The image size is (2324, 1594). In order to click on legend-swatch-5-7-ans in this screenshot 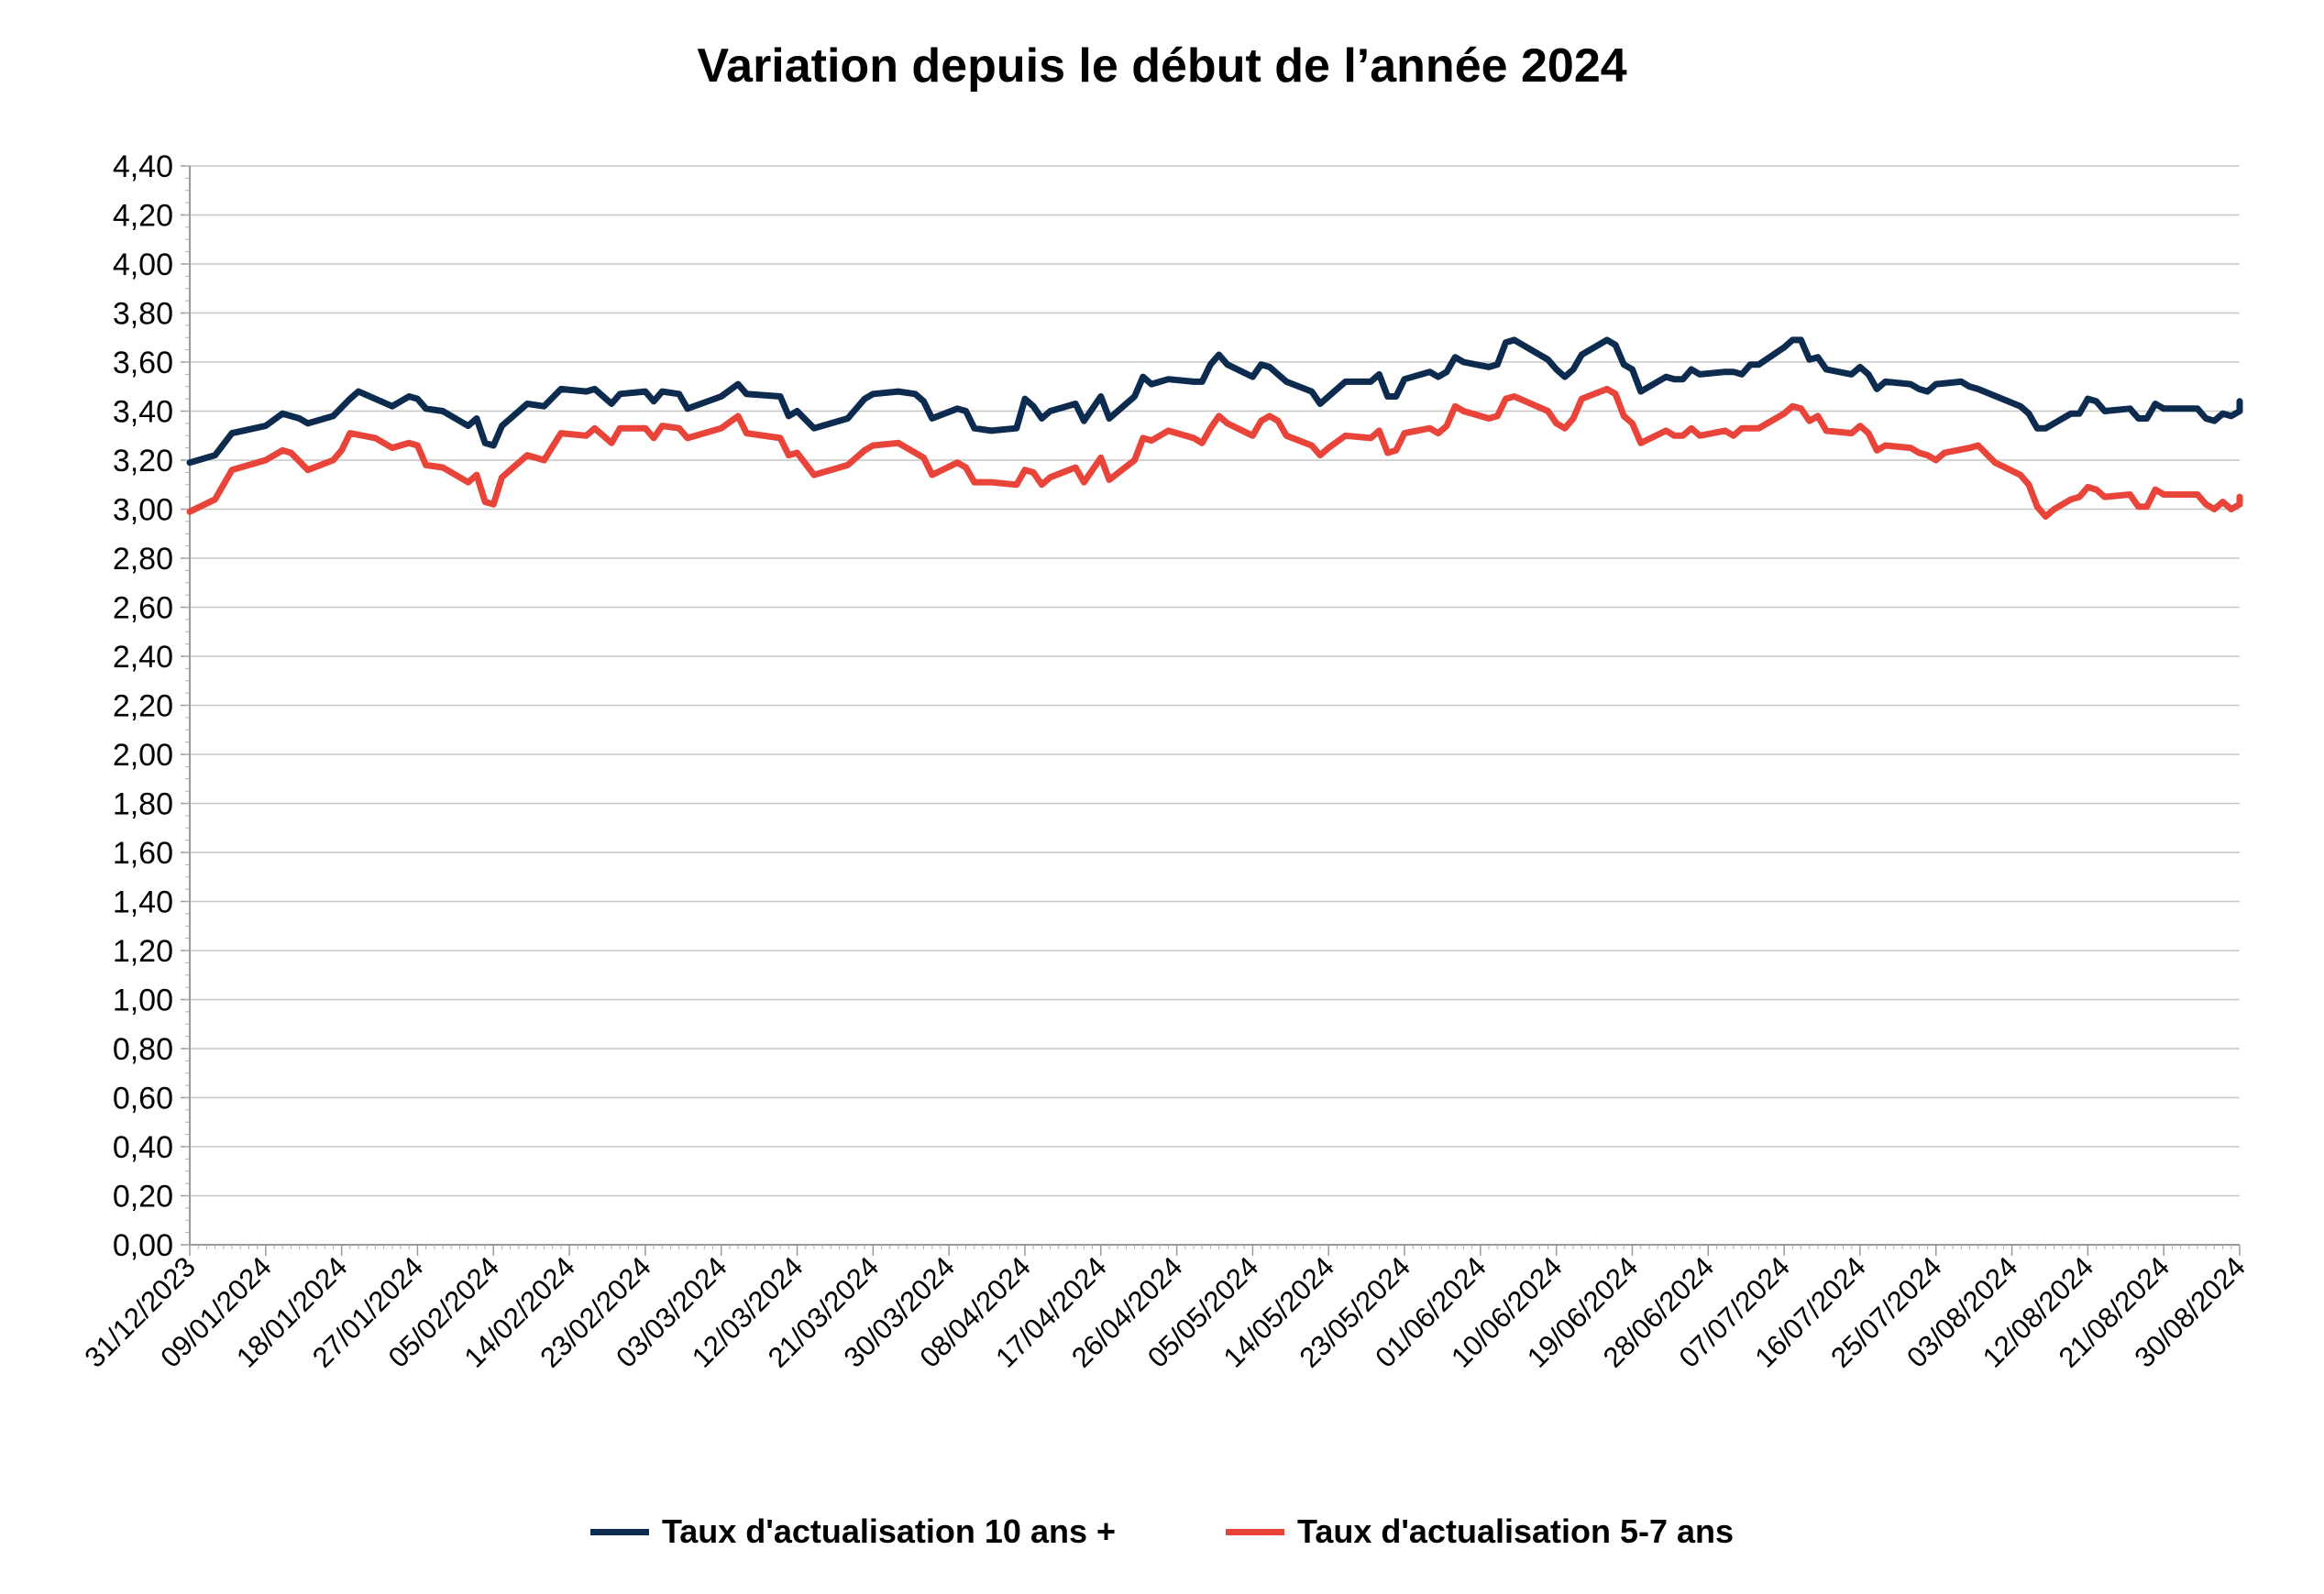, I will do `click(1255, 1531)`.